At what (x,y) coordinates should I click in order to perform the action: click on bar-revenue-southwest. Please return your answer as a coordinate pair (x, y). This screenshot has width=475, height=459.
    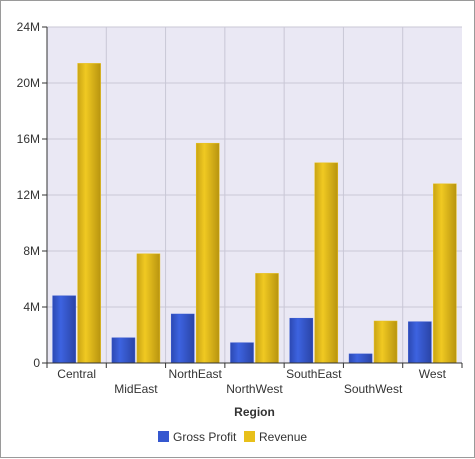
    Looking at the image, I should click on (385, 342).